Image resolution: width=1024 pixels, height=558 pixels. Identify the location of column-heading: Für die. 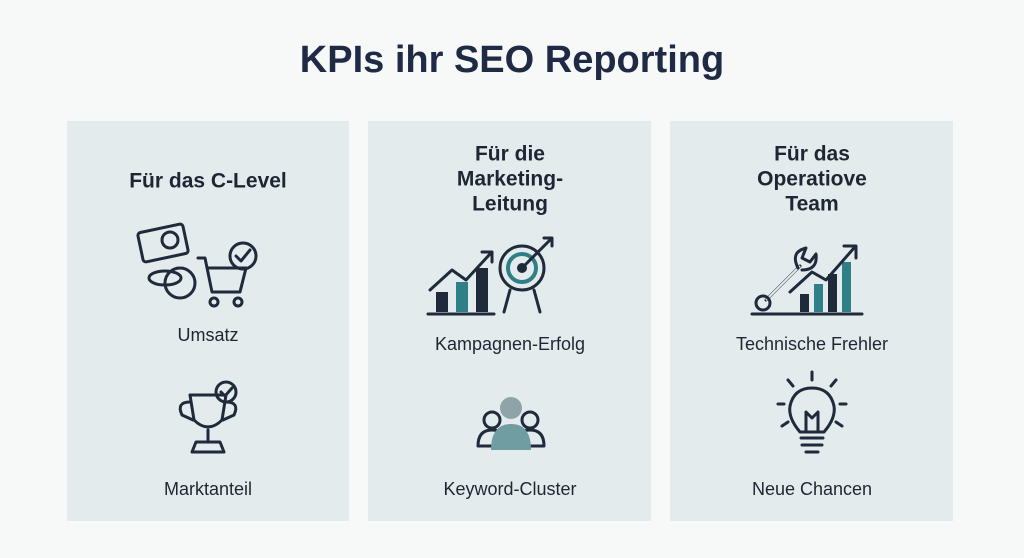
(510, 154).